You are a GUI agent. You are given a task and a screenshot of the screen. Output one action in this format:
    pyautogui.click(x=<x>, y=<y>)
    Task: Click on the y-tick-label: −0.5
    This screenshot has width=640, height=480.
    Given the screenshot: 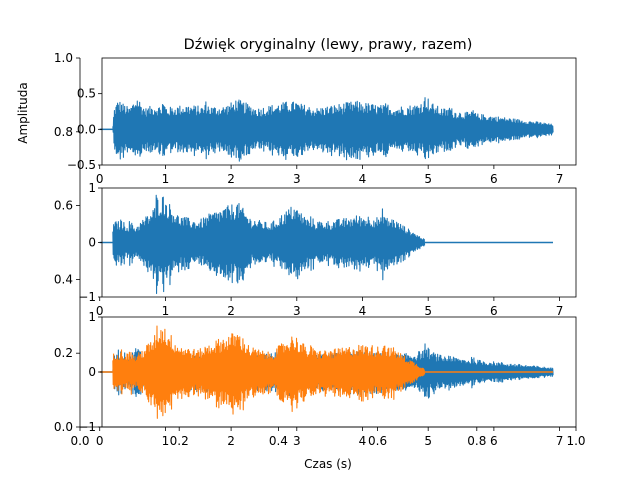 What is the action you would take?
    pyautogui.click(x=81, y=165)
    